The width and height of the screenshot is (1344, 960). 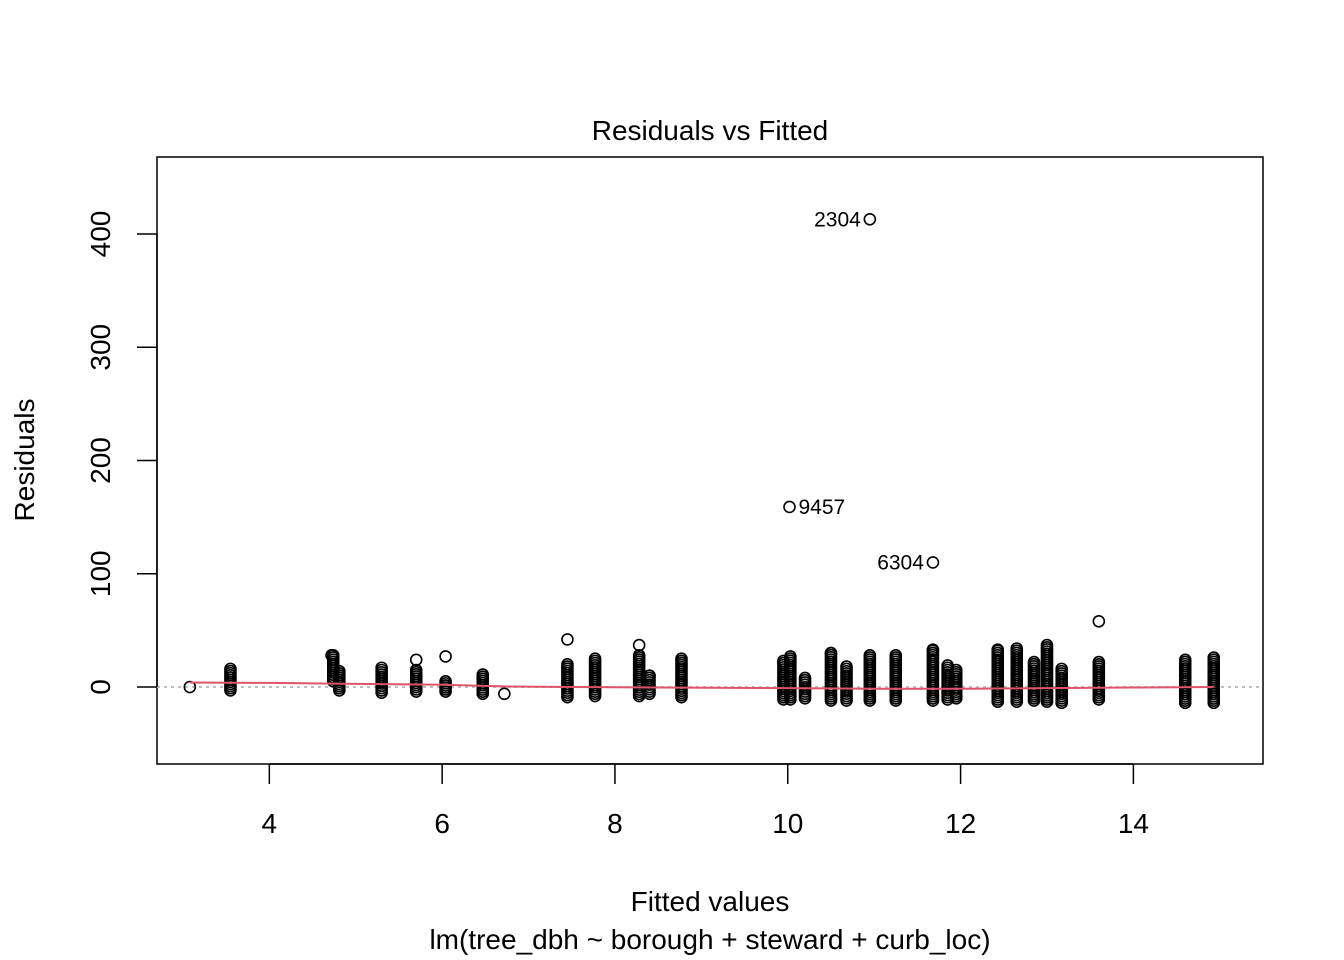 What do you see at coordinates (1133, 823) in the screenshot?
I see `x-tick-label: 14` at bounding box center [1133, 823].